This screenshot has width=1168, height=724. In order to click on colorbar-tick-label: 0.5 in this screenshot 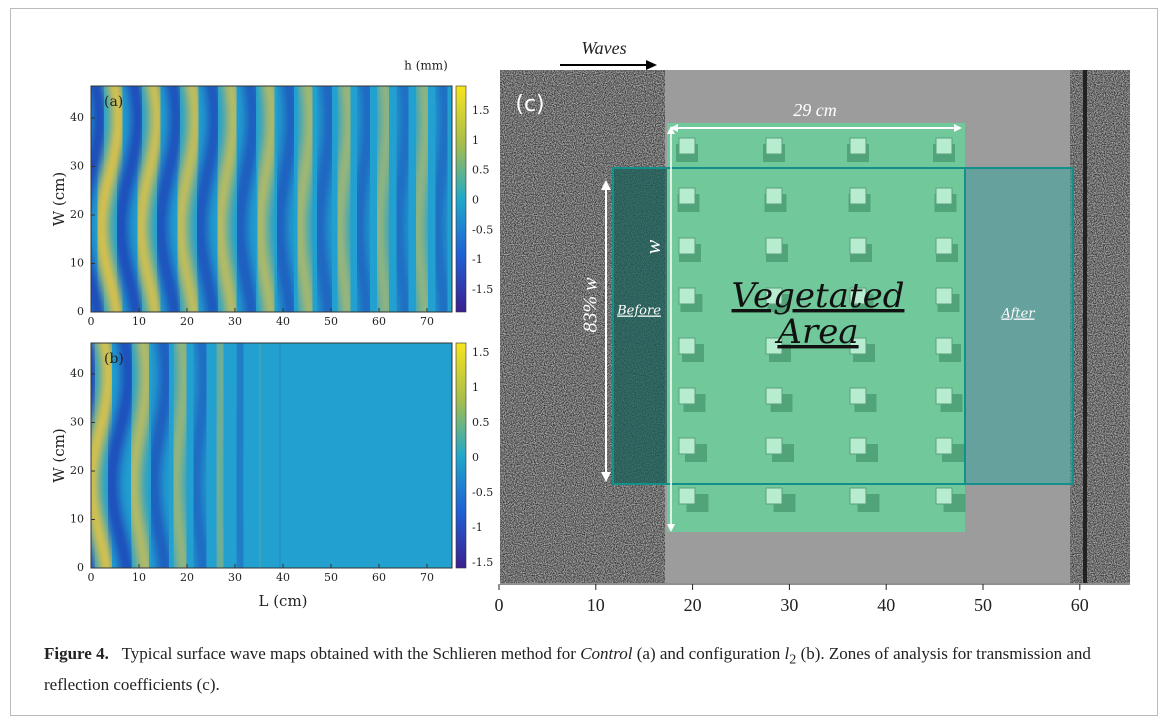, I will do `click(481, 422)`.